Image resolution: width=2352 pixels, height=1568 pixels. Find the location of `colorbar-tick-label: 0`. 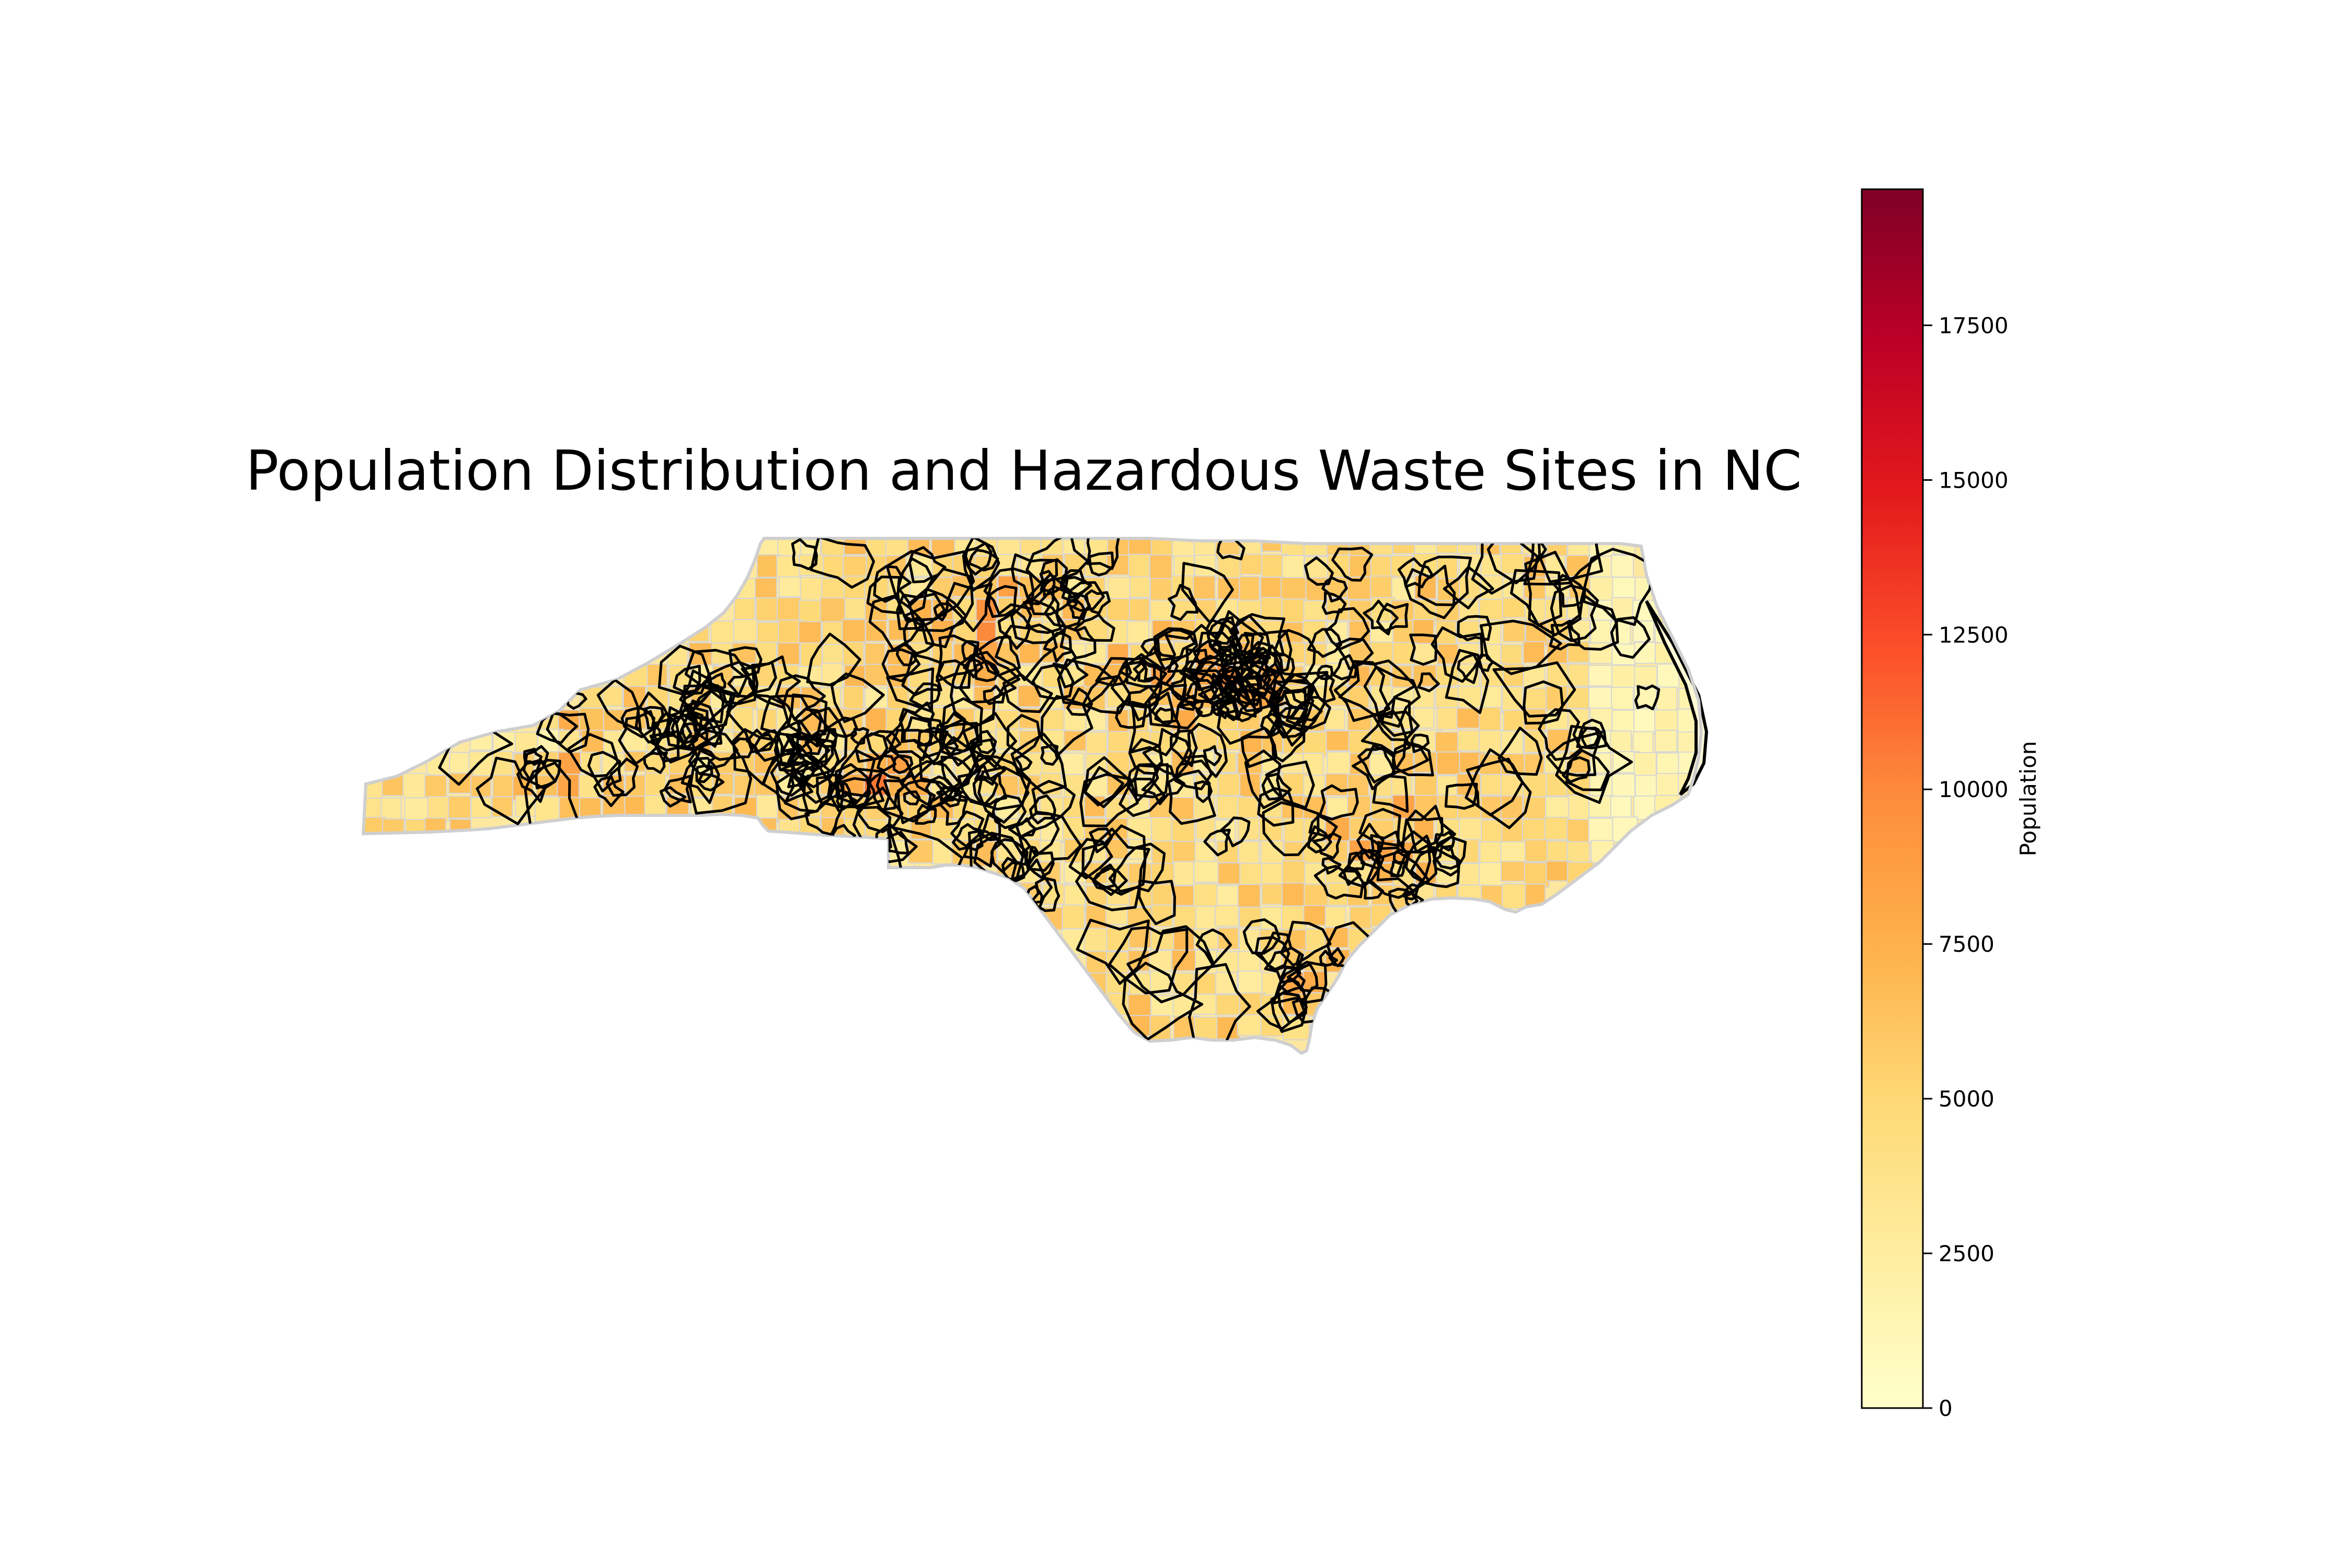

colorbar-tick-label: 0 is located at coordinates (1946, 1408).